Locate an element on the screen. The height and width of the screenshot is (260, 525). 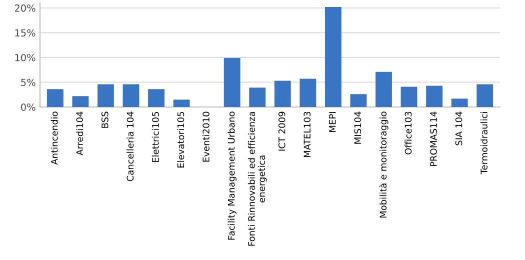
y-tick-label: 20% is located at coordinates (25, 8).